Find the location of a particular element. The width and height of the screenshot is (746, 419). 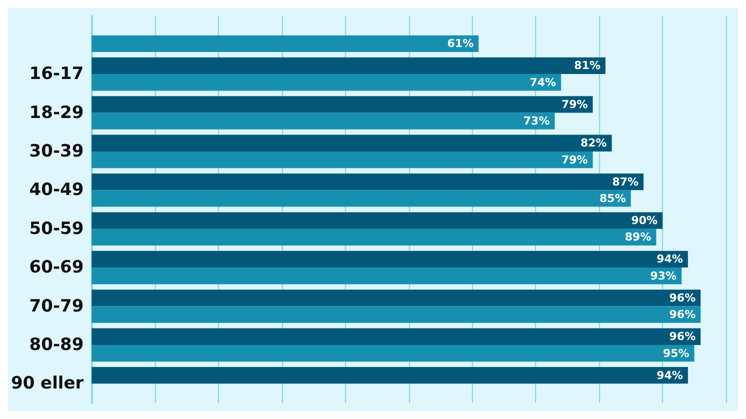

data-label: 74% is located at coordinates (543, 82).